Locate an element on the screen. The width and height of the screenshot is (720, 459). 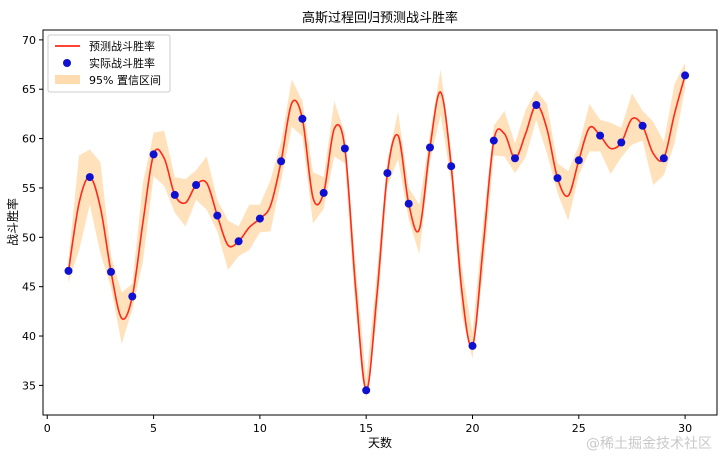
x-axis: 0 5 10 15 20 25 30 is located at coordinates (368, 425).